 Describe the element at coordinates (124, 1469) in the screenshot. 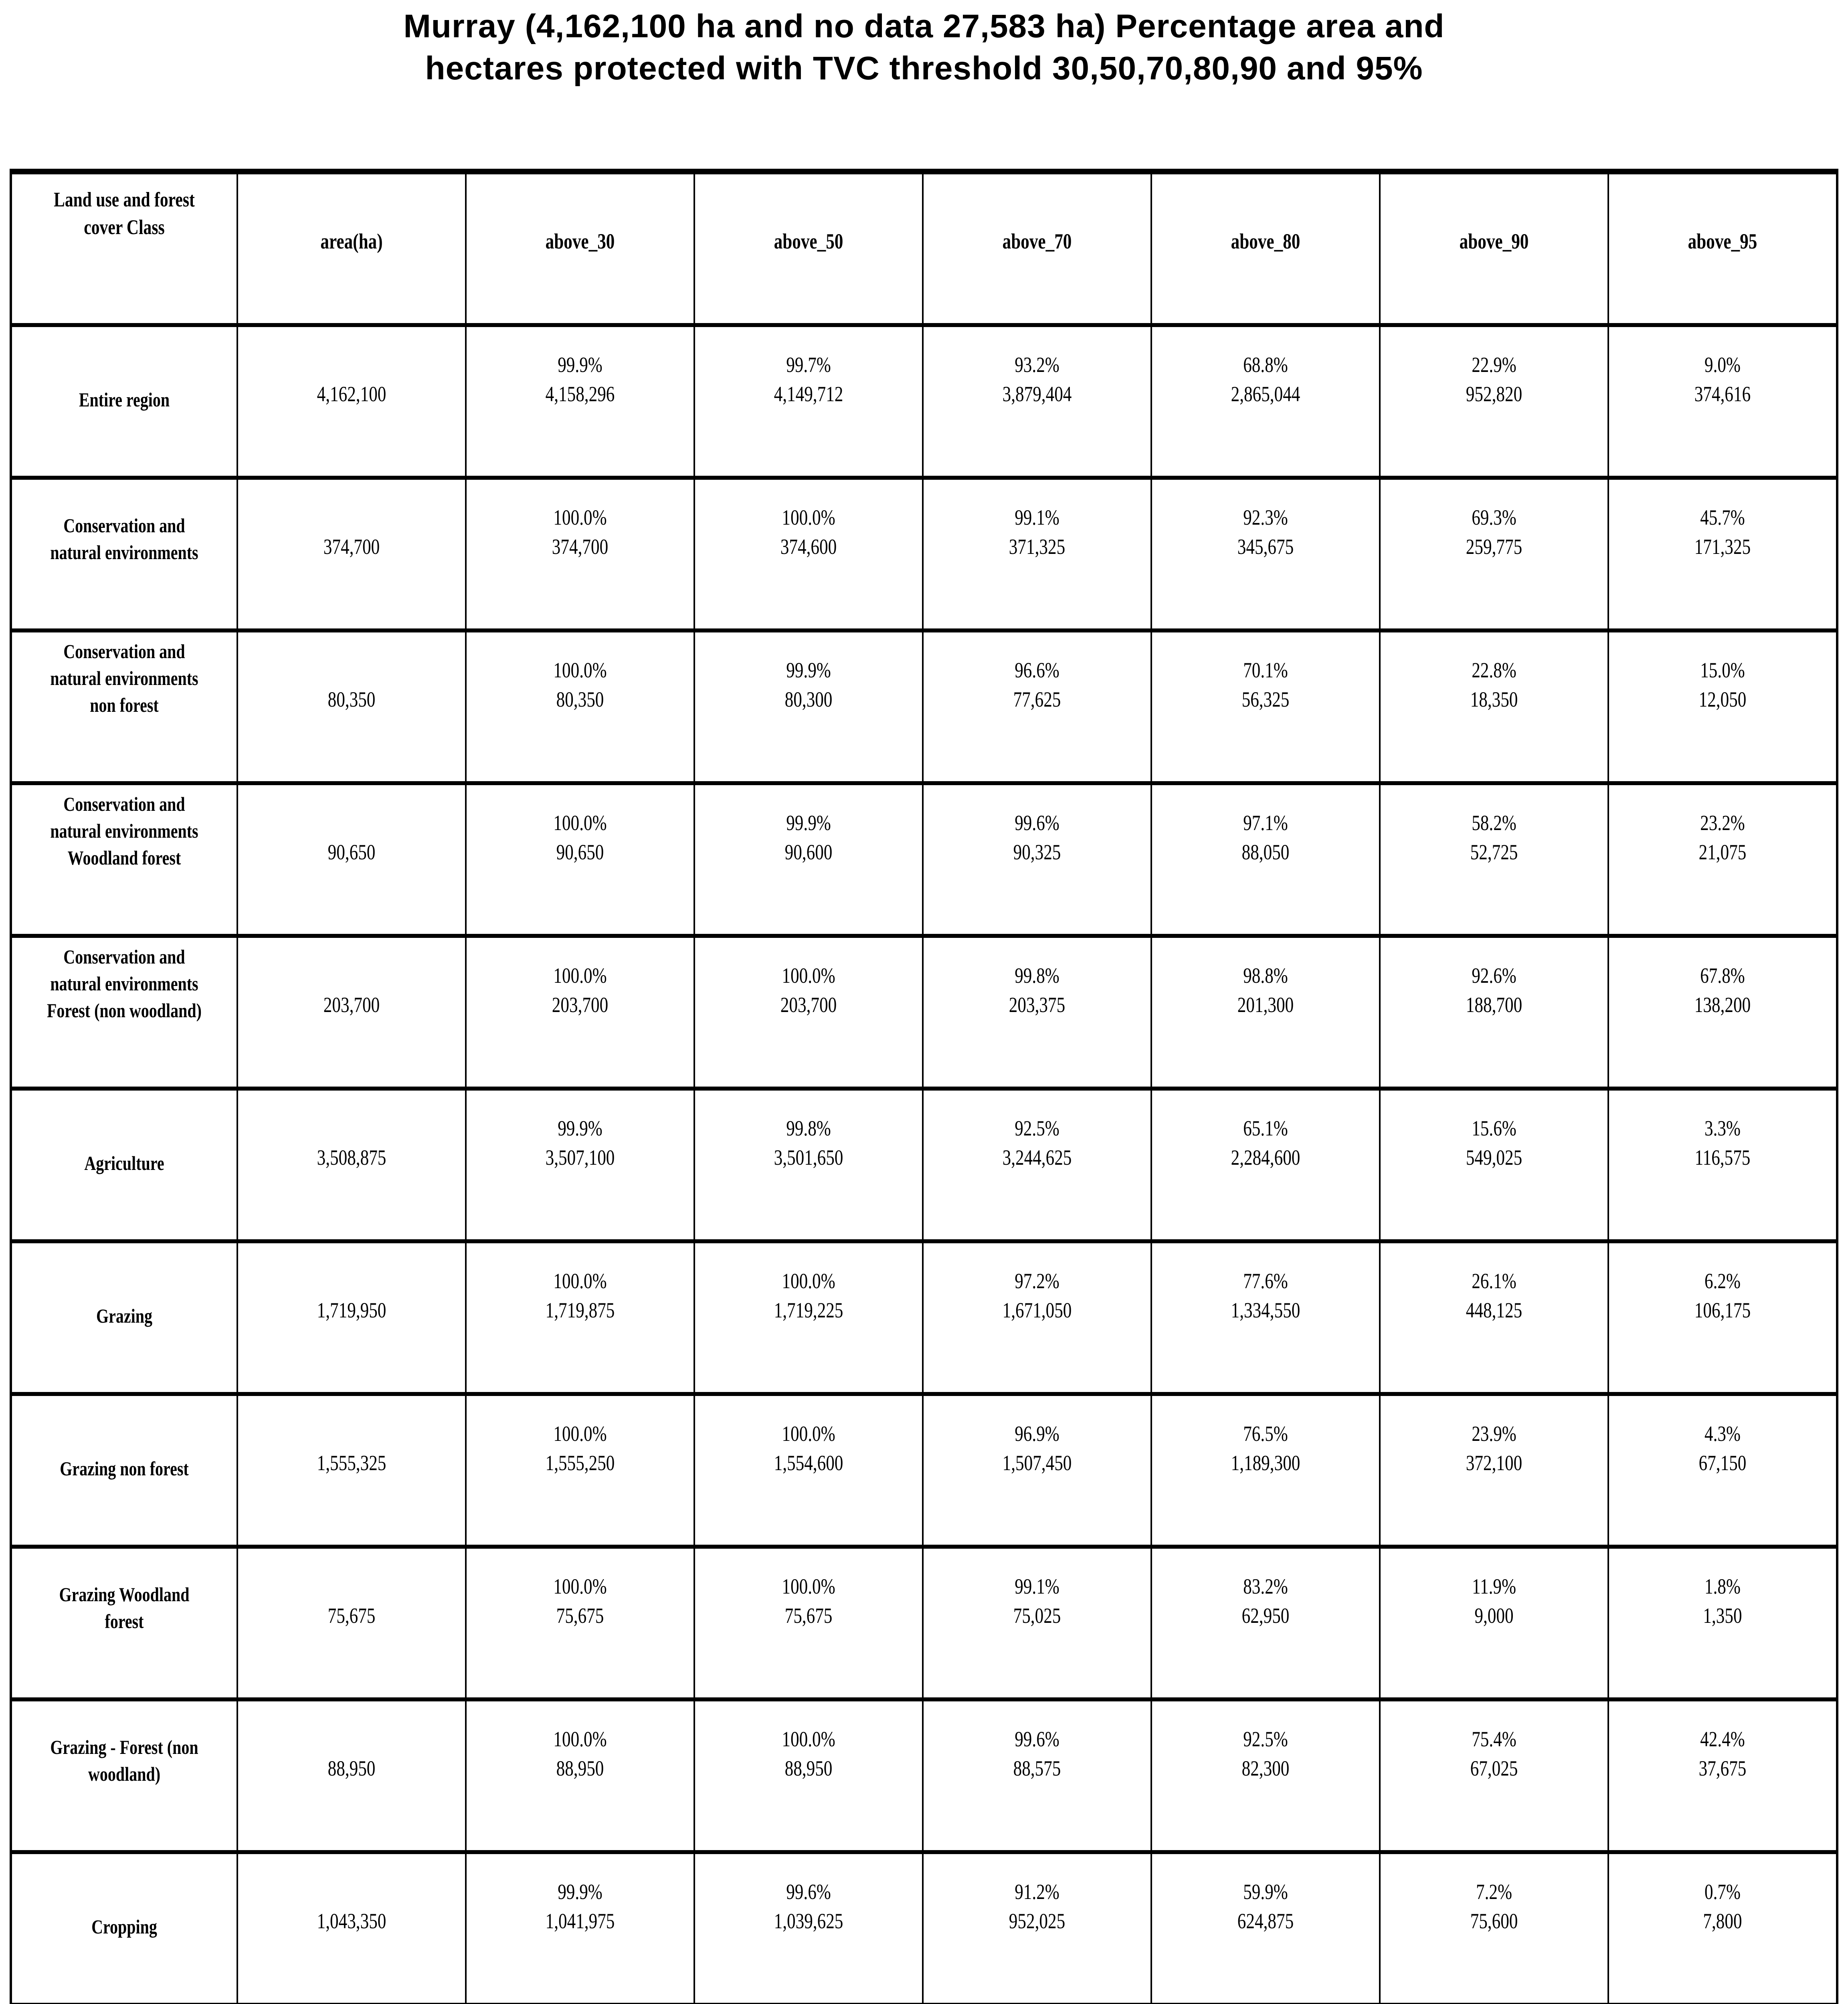

I see `row-label: Grazing non forest` at that location.